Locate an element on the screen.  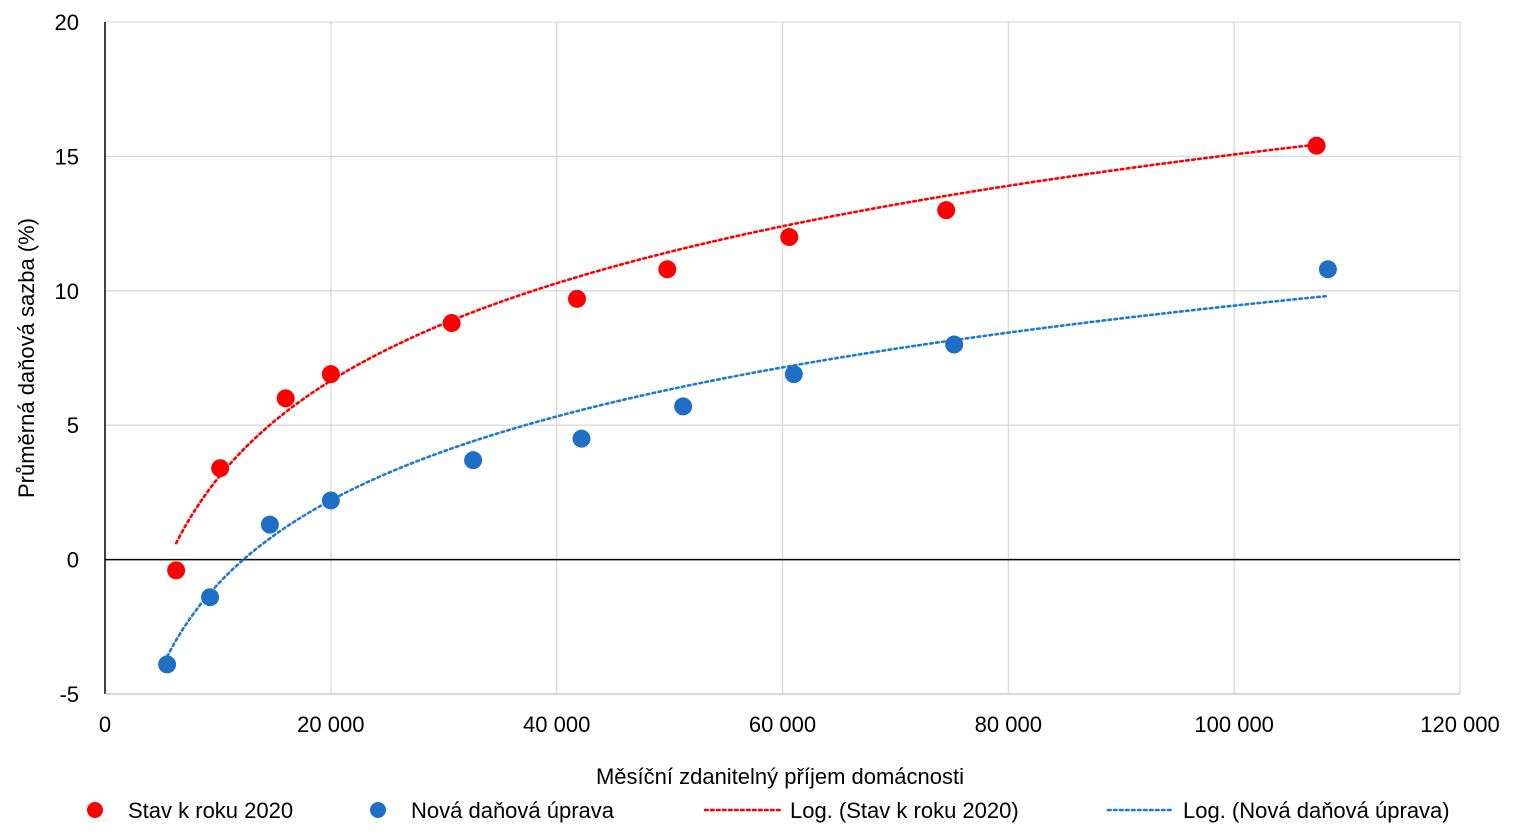
legend-label: Nová daňová úprava is located at coordinates (513, 810).